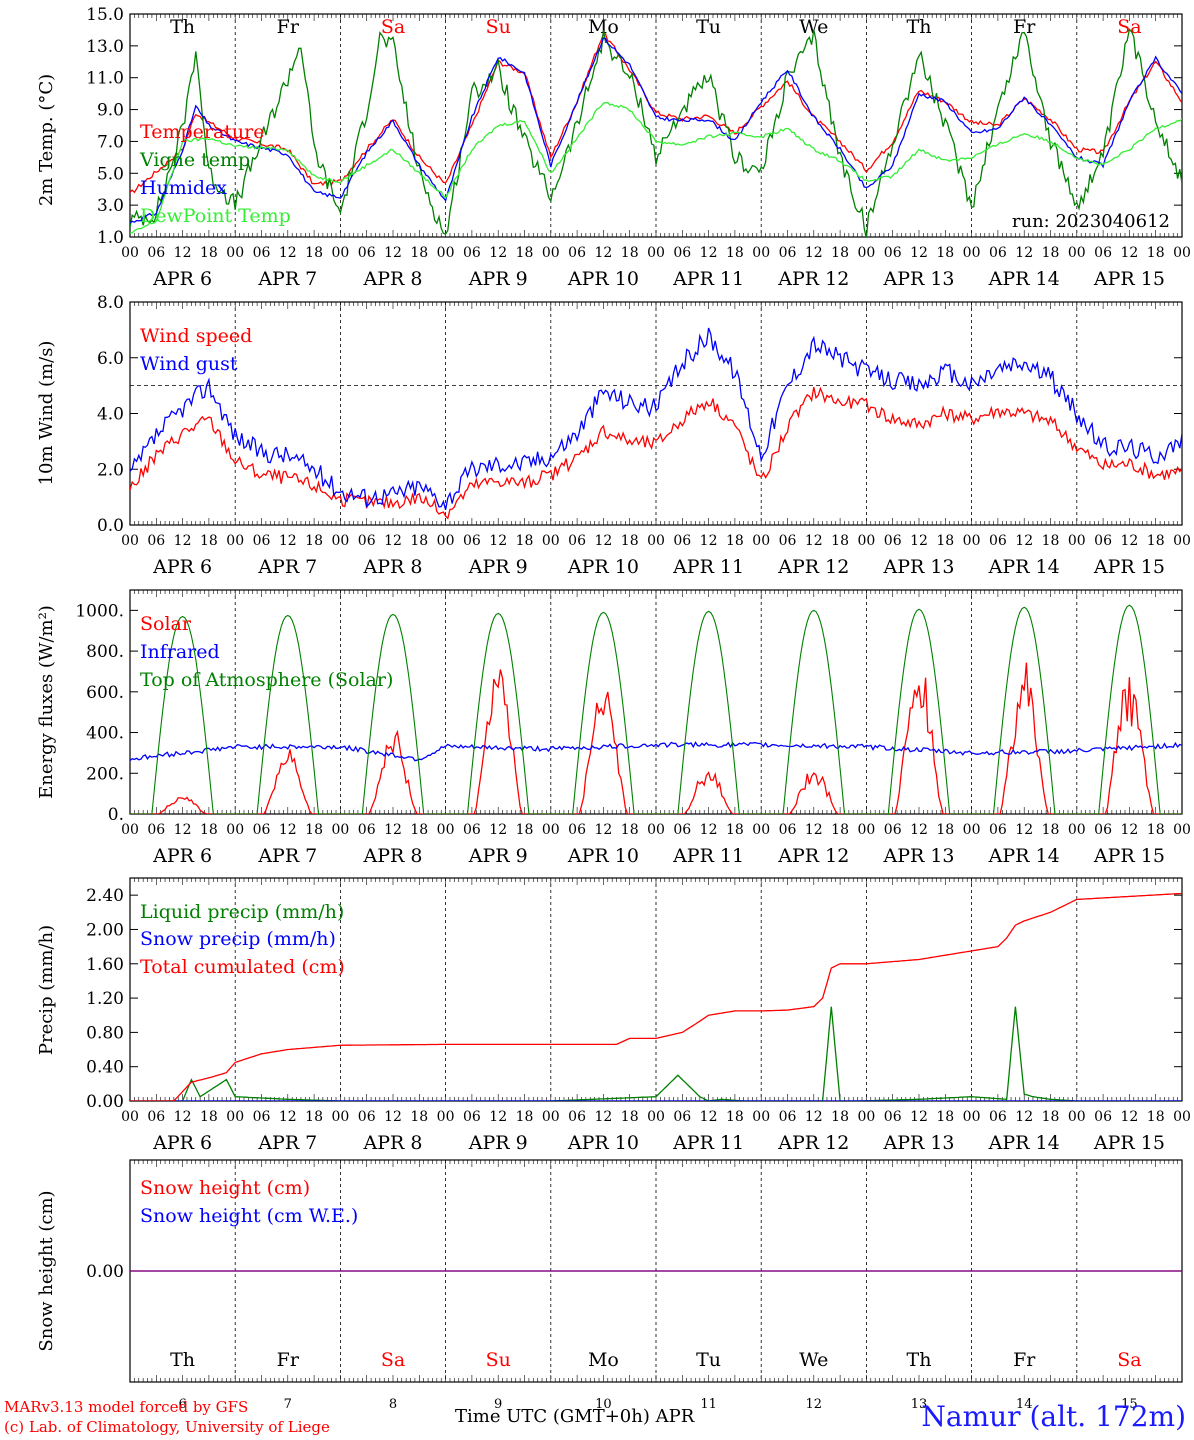  Describe the element at coordinates (189, 364) in the screenshot. I see `legend-wind-gust: Wind gust` at that location.